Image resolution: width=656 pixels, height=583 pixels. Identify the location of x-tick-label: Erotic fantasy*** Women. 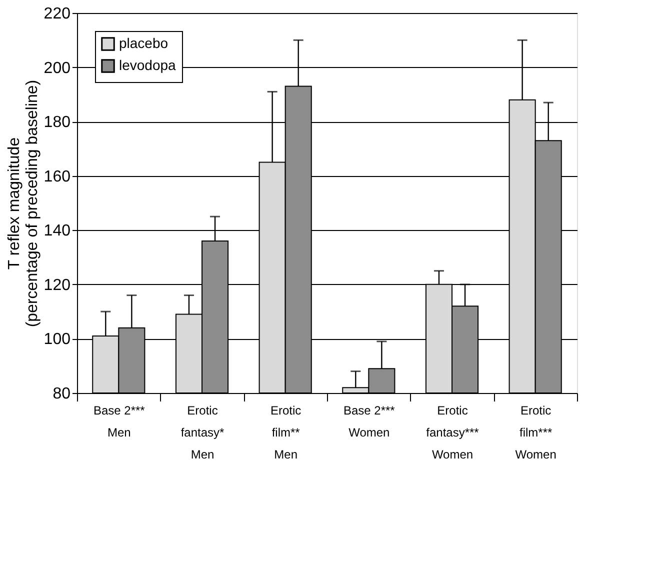
(453, 433).